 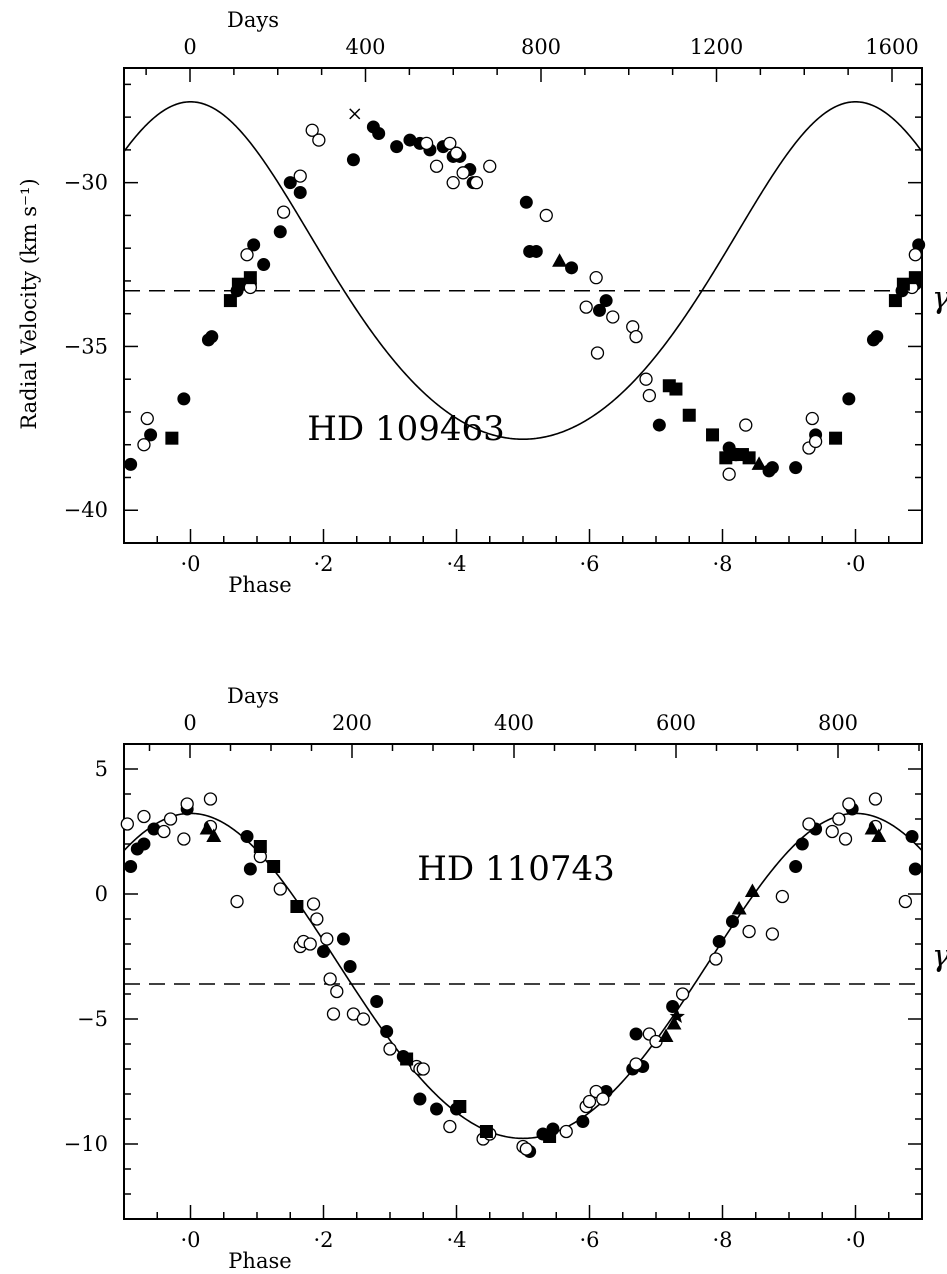 I want to click on y-tick-label: −35, so click(x=86, y=346).